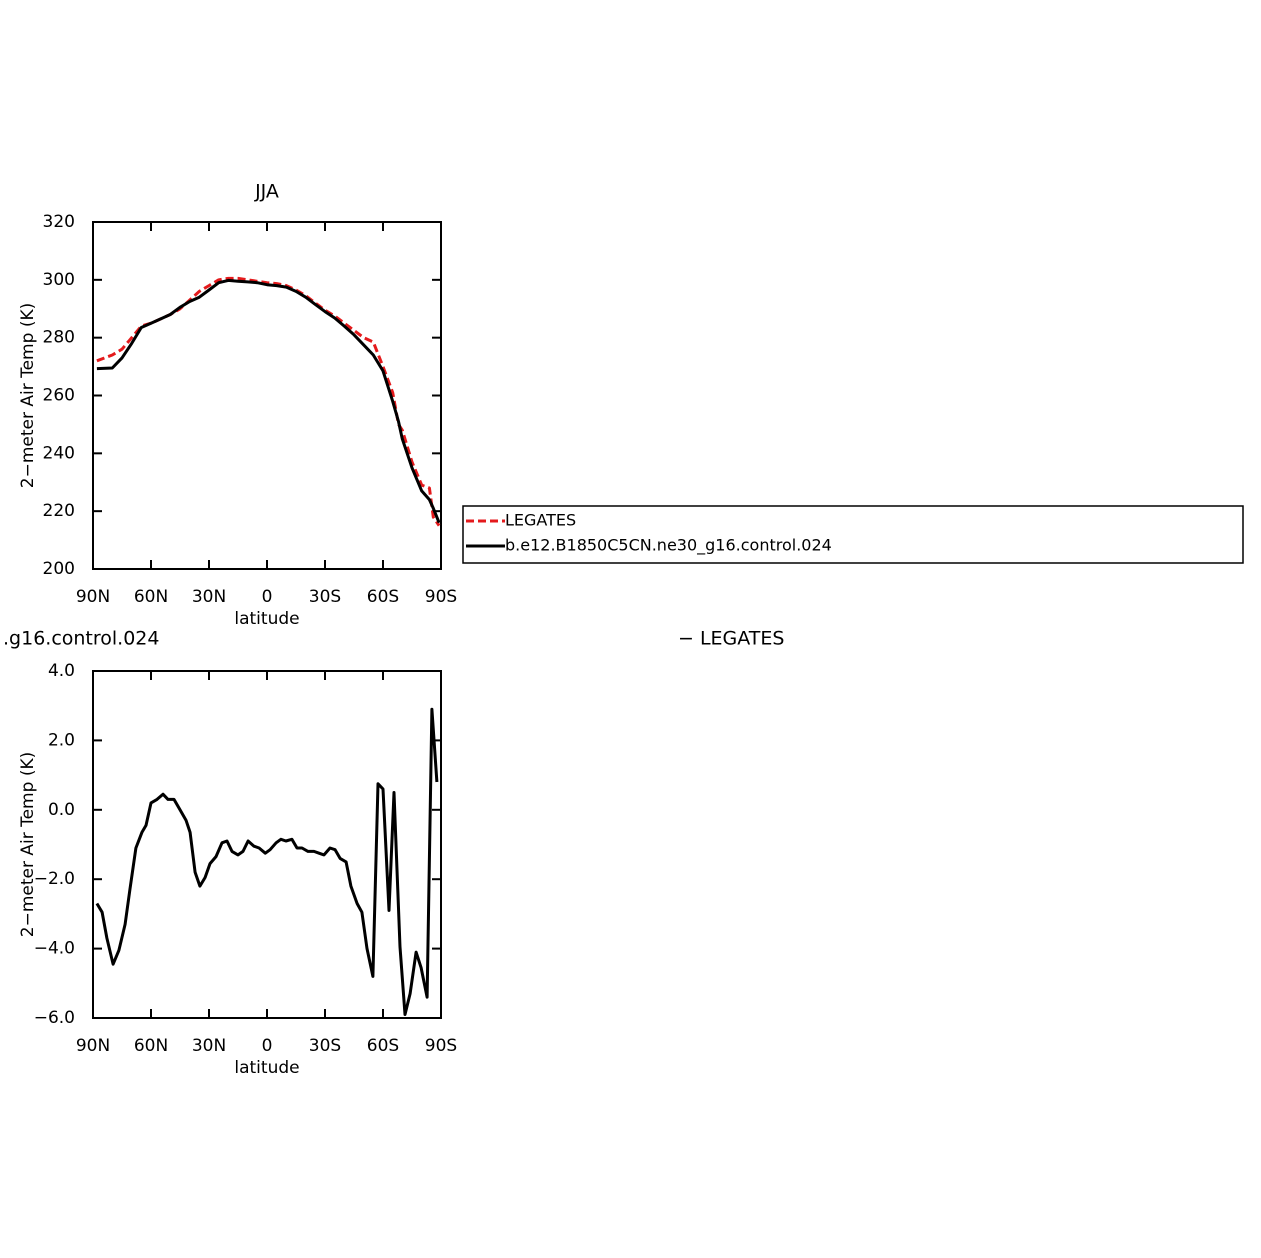  What do you see at coordinates (266, 192) in the screenshot?
I see `chart-title: JJA` at bounding box center [266, 192].